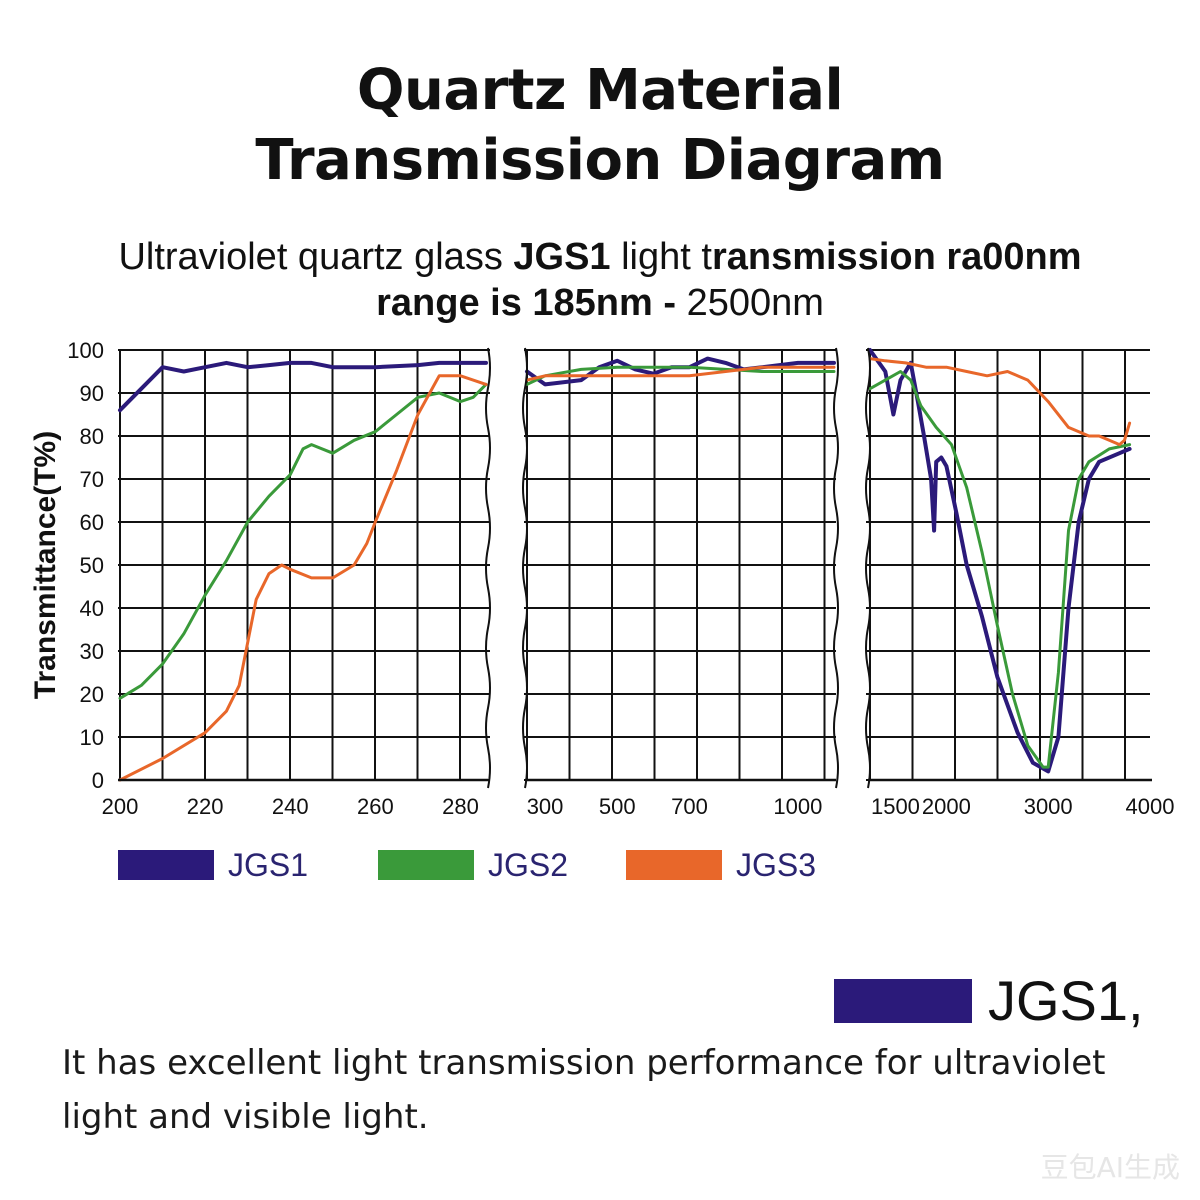  Describe the element at coordinates (45, 565) in the screenshot. I see `y-axis-label: Transmittance(T%)` at that location.